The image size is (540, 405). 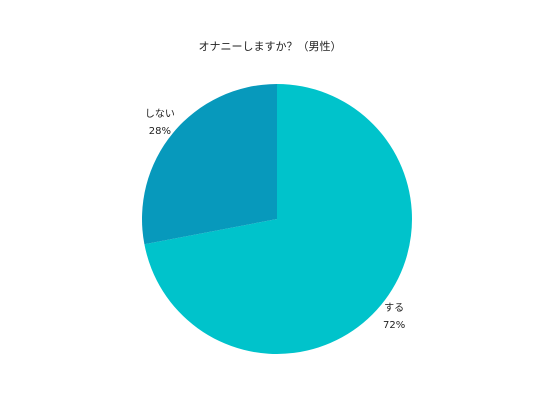 What do you see at coordinates (394, 325) in the screenshot?
I see `value-label: 72%` at bounding box center [394, 325].